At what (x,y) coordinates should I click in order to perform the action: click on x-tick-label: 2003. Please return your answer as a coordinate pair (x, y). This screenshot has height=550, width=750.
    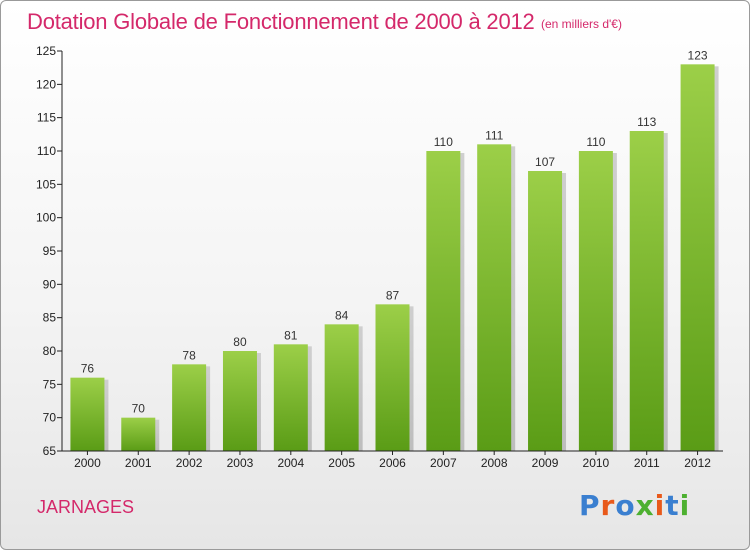
    Looking at the image, I should click on (240, 463).